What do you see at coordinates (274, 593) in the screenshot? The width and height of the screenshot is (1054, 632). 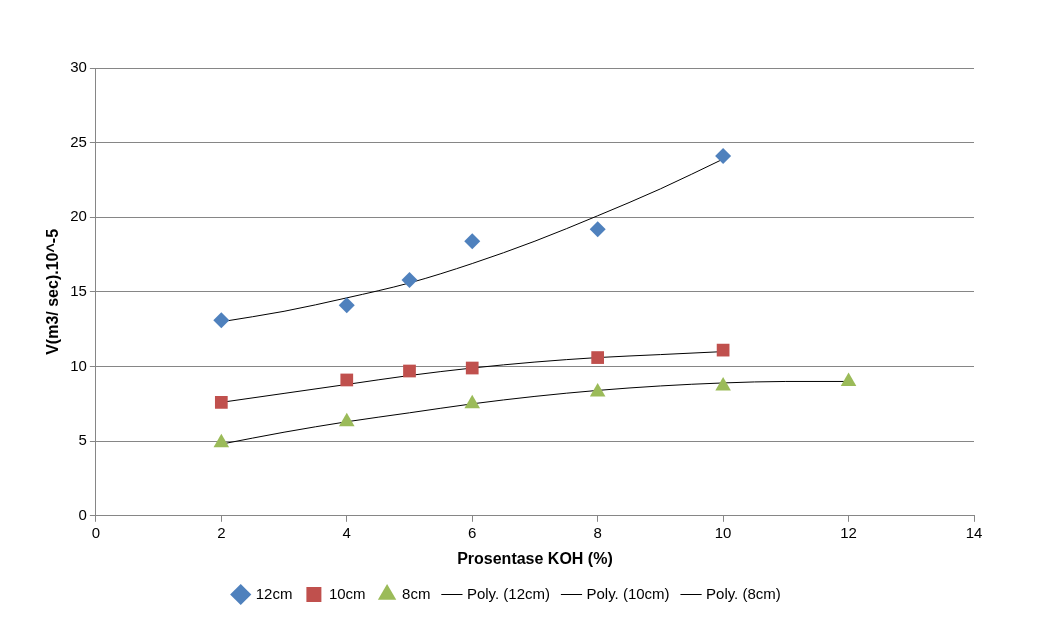 I see `legend-label: 12cm` at bounding box center [274, 593].